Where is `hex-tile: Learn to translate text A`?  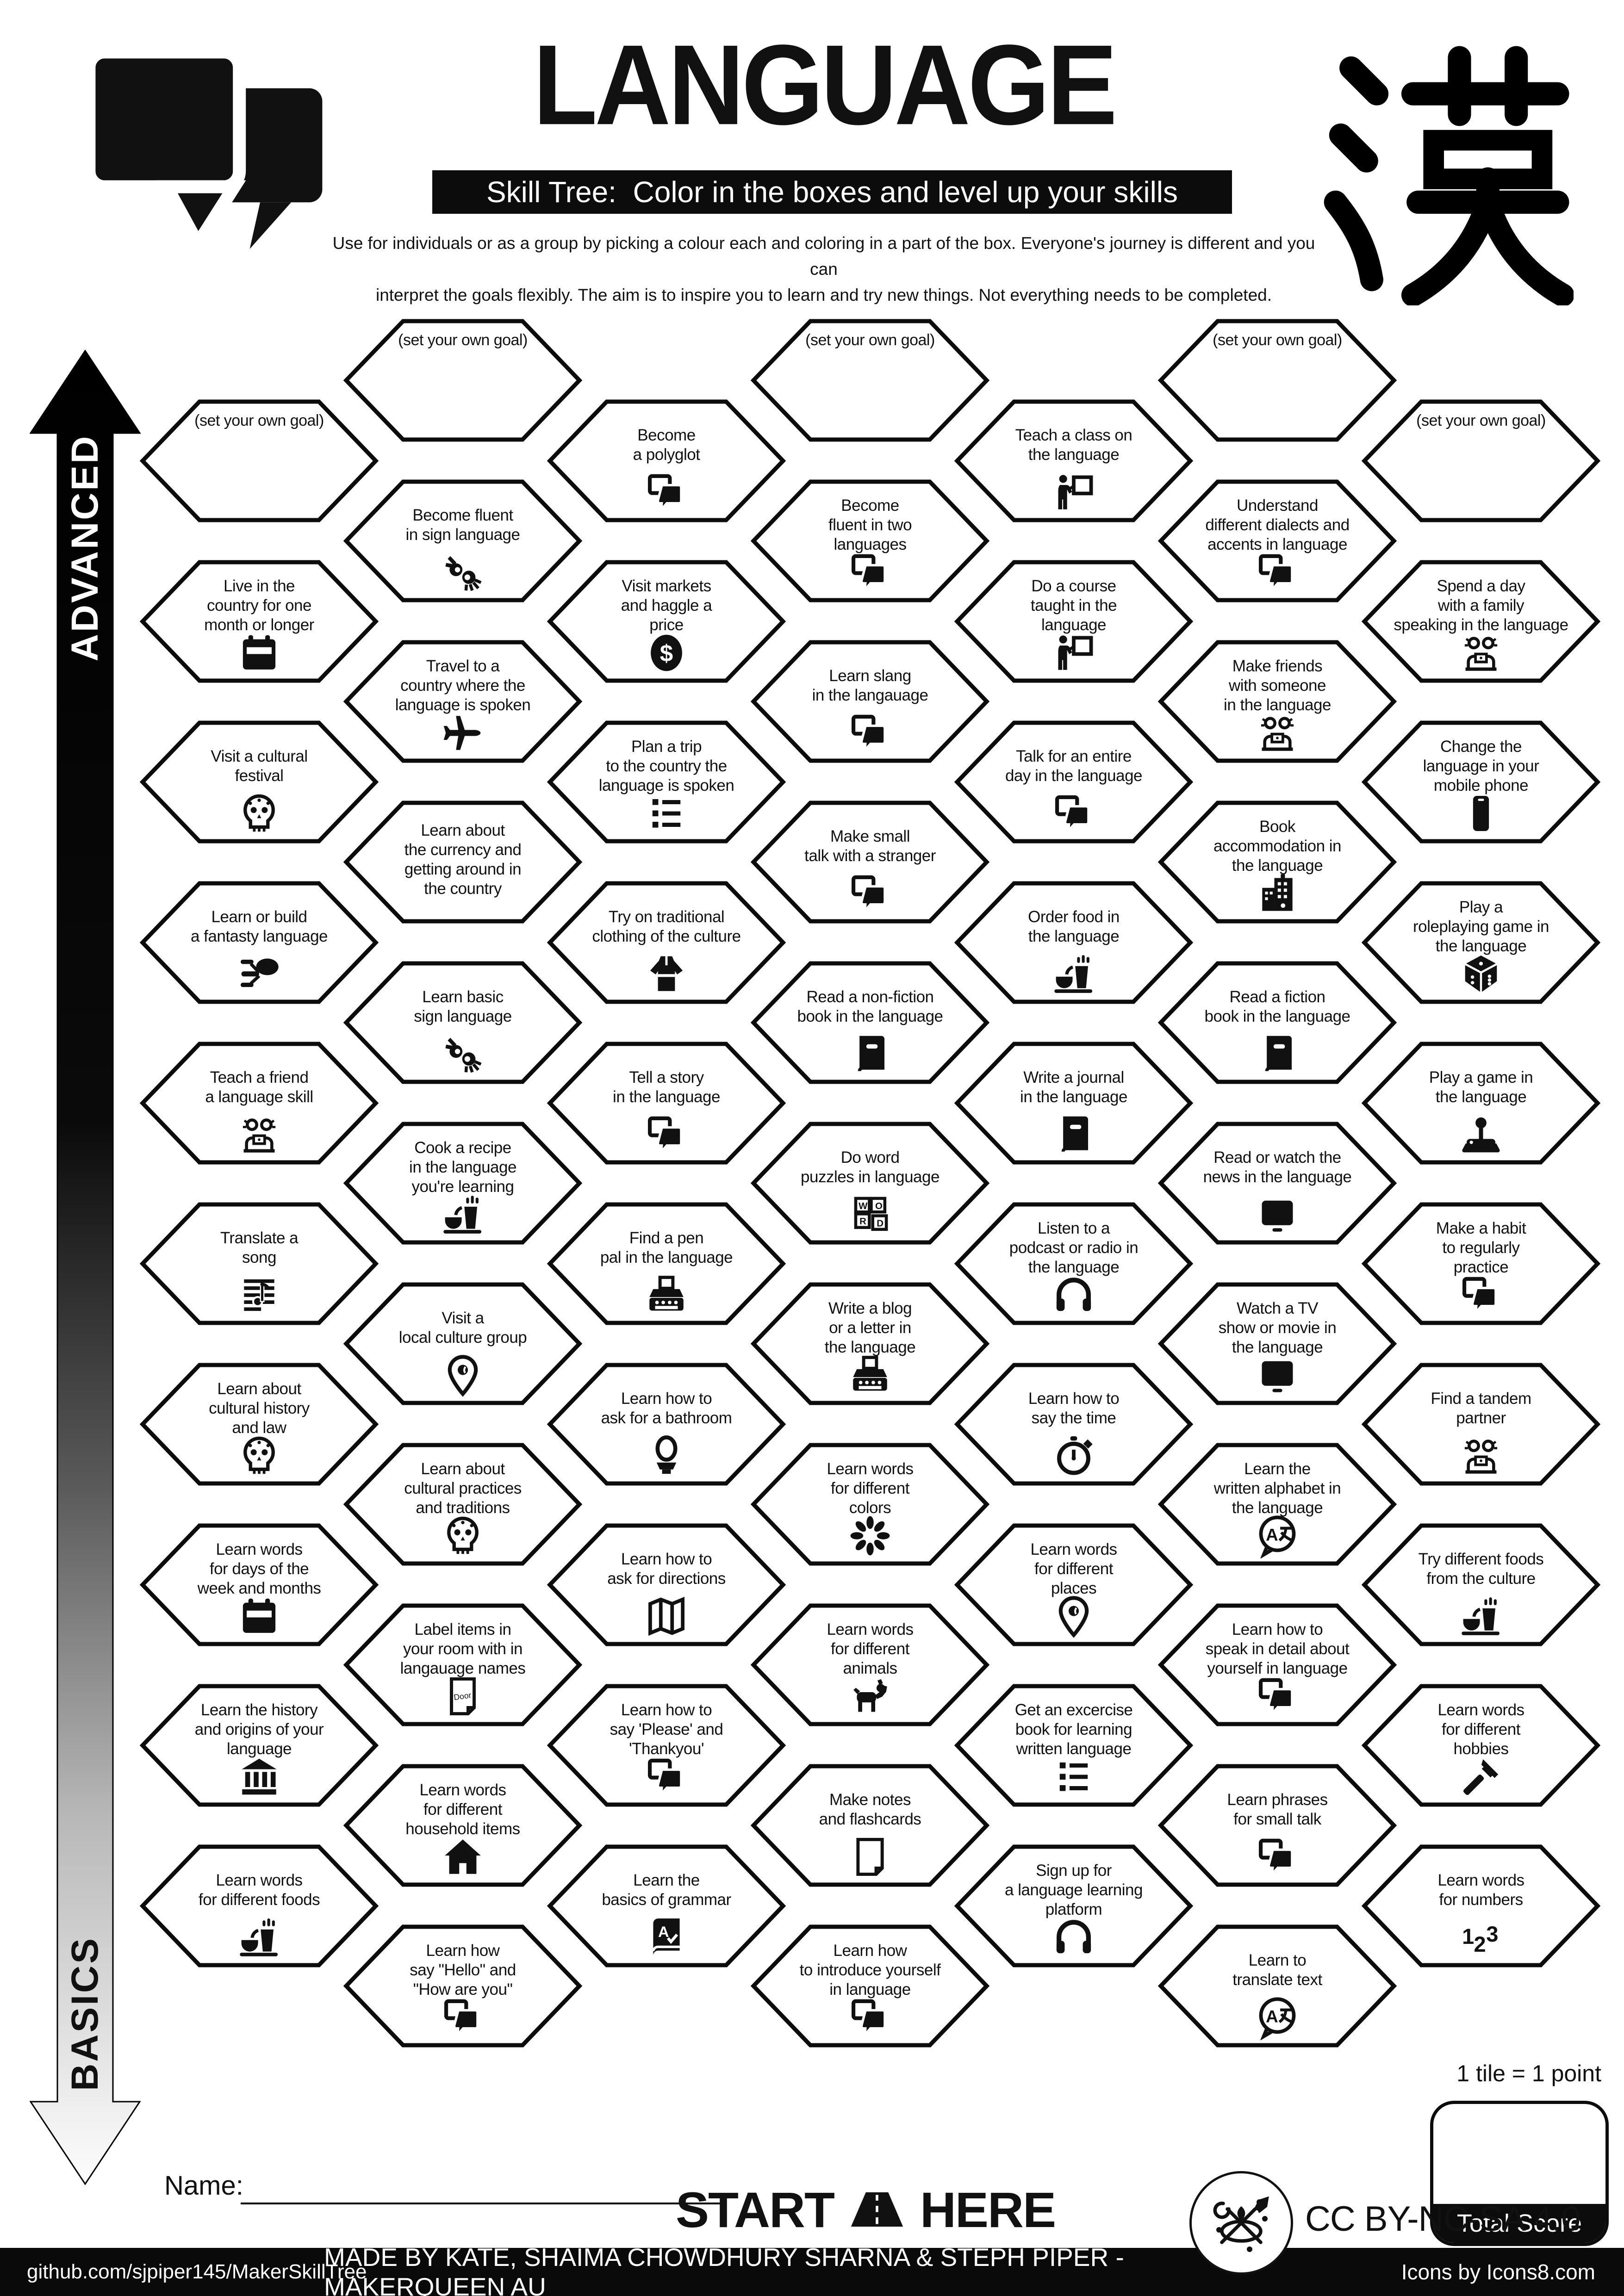
hex-tile: Learn to translate text A is located at coordinates (1277, 1986).